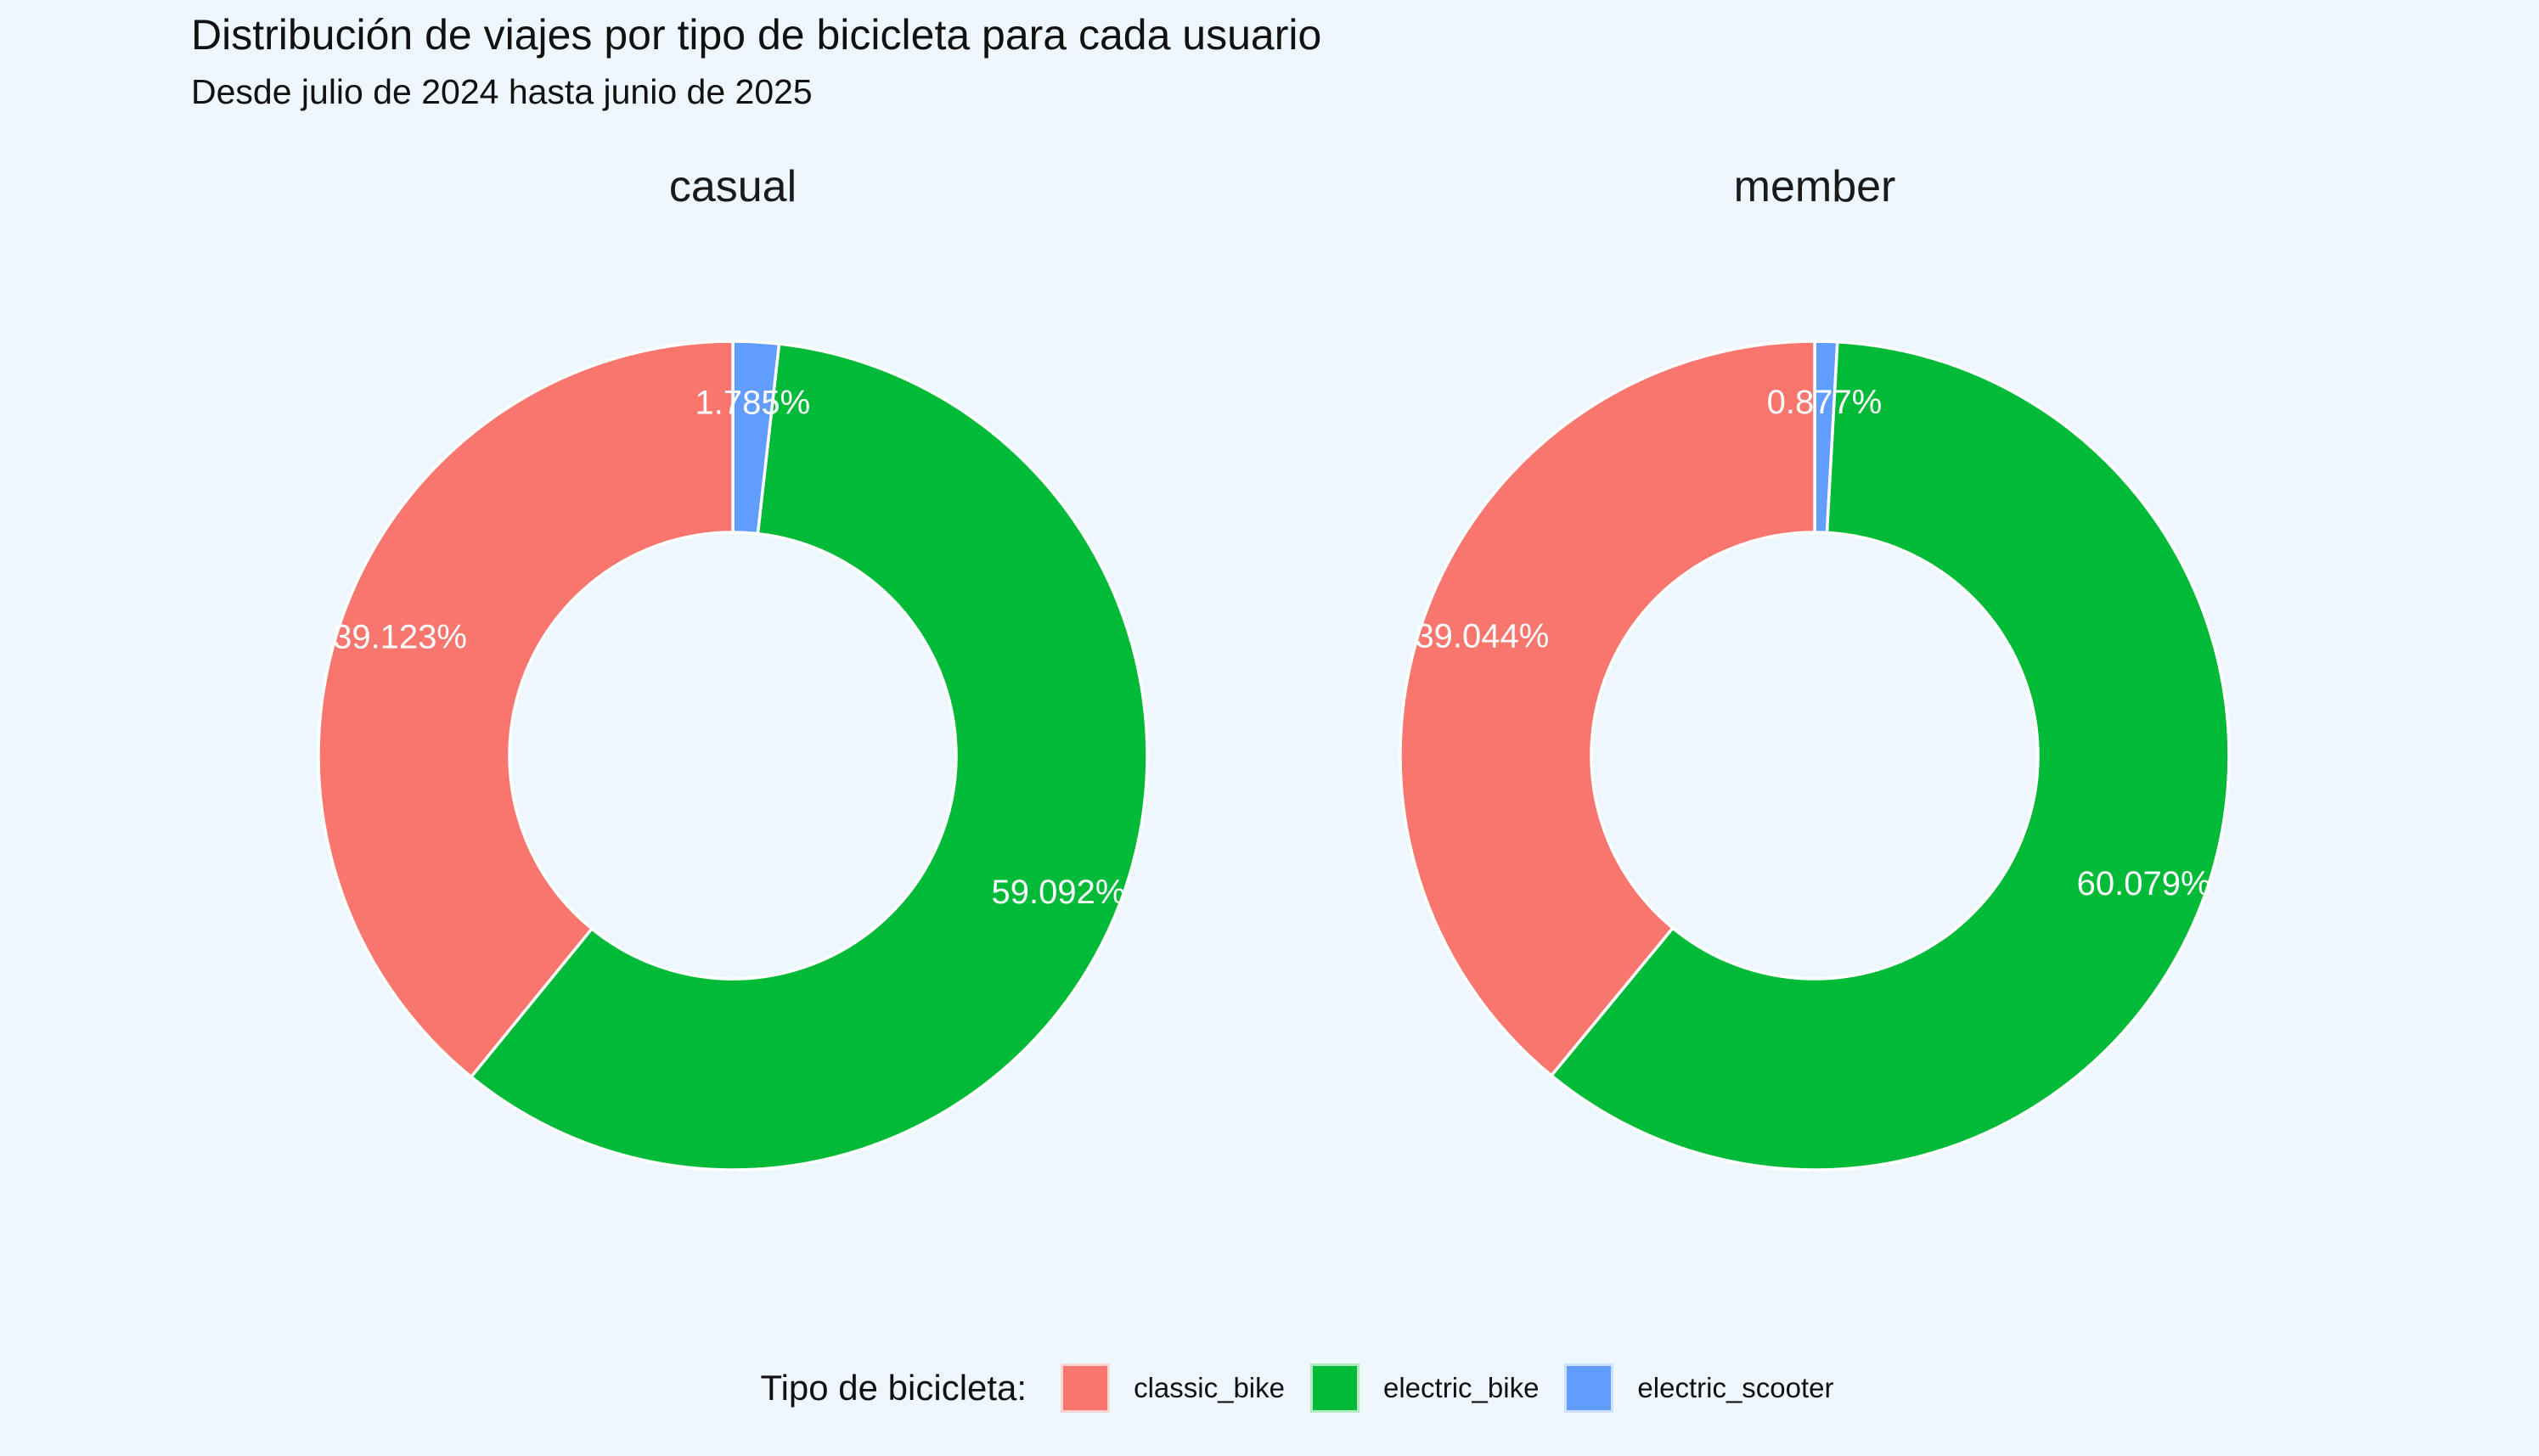  Describe the element at coordinates (1814, 186) in the screenshot. I see `facet-label-member: member` at that location.